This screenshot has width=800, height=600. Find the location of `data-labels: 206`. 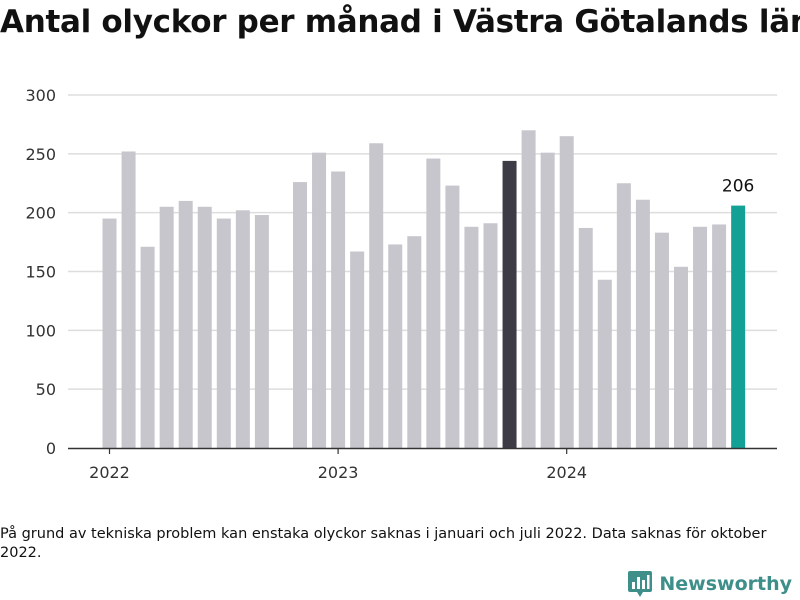

data-labels: 206 is located at coordinates (738, 187).